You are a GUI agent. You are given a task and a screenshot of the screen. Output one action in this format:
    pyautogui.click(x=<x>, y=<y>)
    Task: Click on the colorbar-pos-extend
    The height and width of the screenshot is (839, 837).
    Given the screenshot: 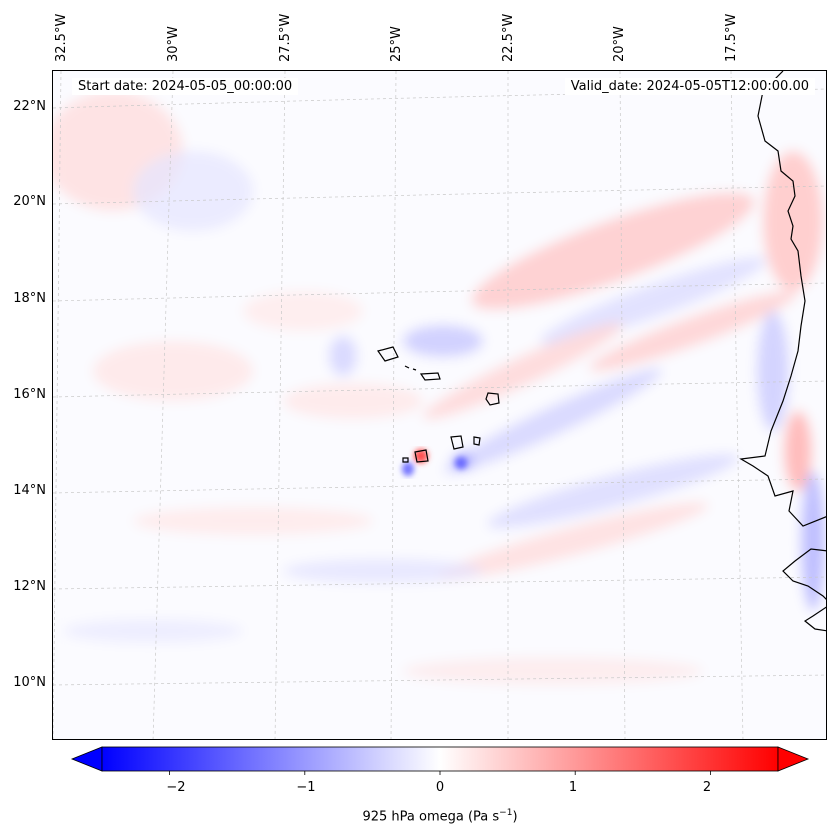 What is the action you would take?
    pyautogui.click(x=793, y=759)
    